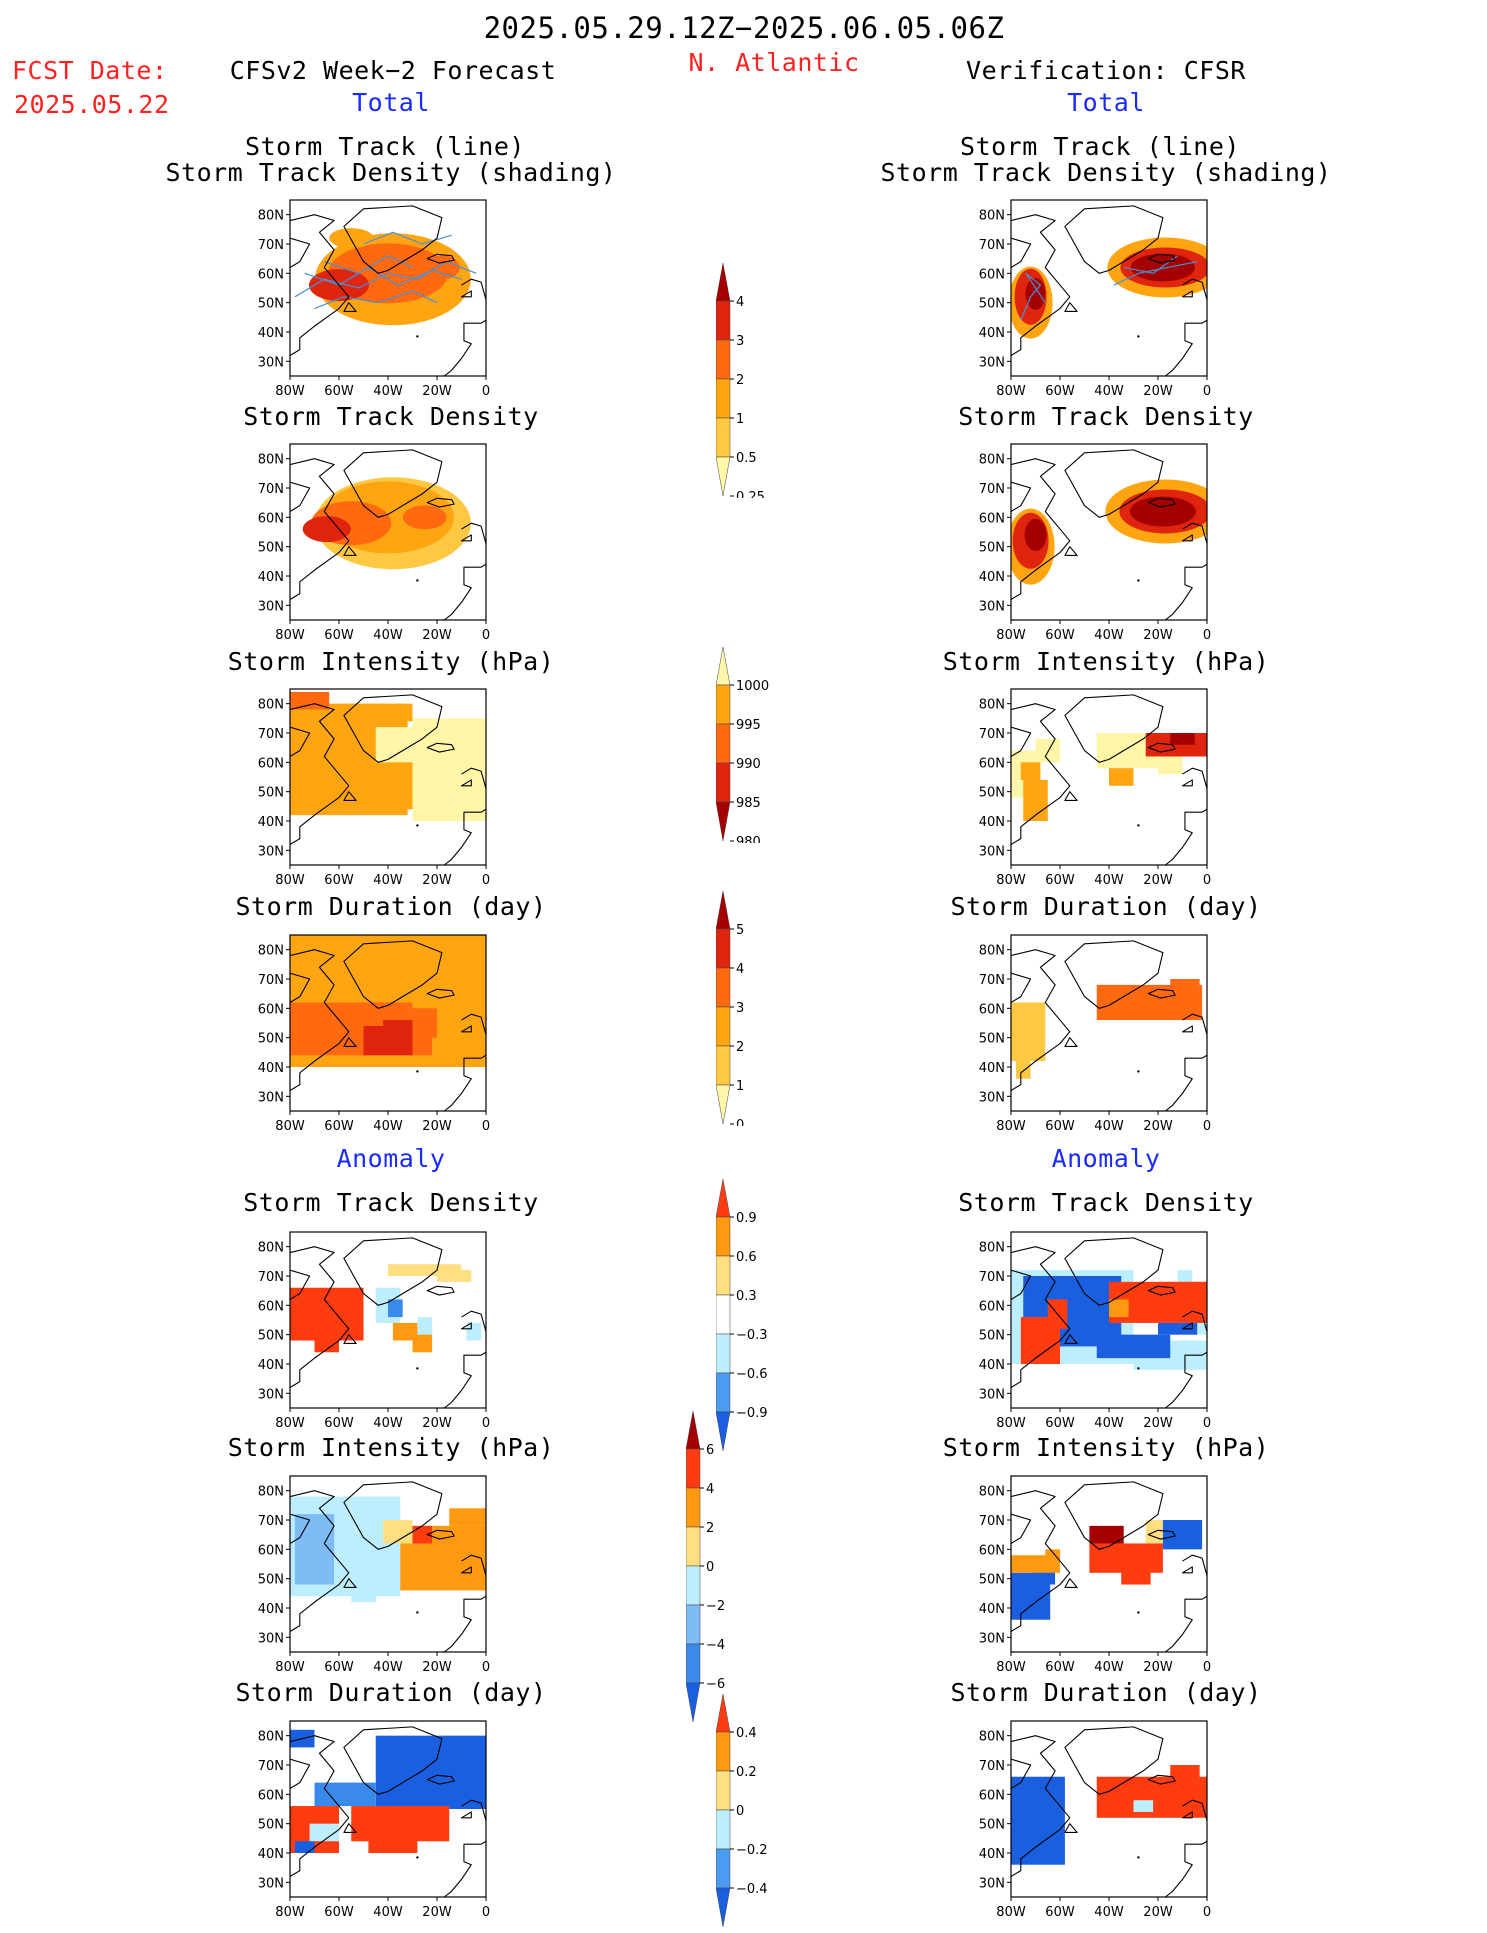 Image resolution: width=1487 pixels, height=1933 pixels. What do you see at coordinates (746, 1218) in the screenshot?
I see `colorbar-label: 0.9` at bounding box center [746, 1218].